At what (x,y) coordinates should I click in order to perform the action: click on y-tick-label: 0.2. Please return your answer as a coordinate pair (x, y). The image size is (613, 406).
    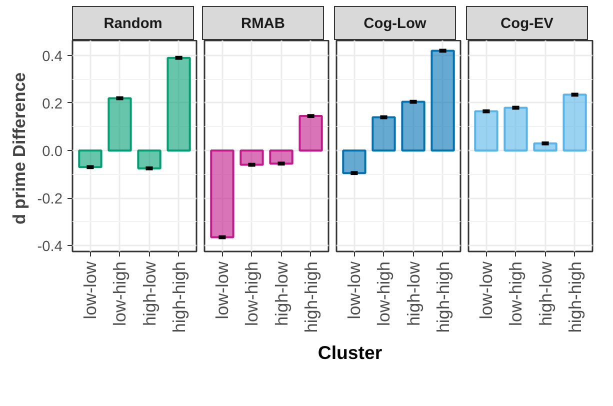
    Looking at the image, I should click on (52, 104).